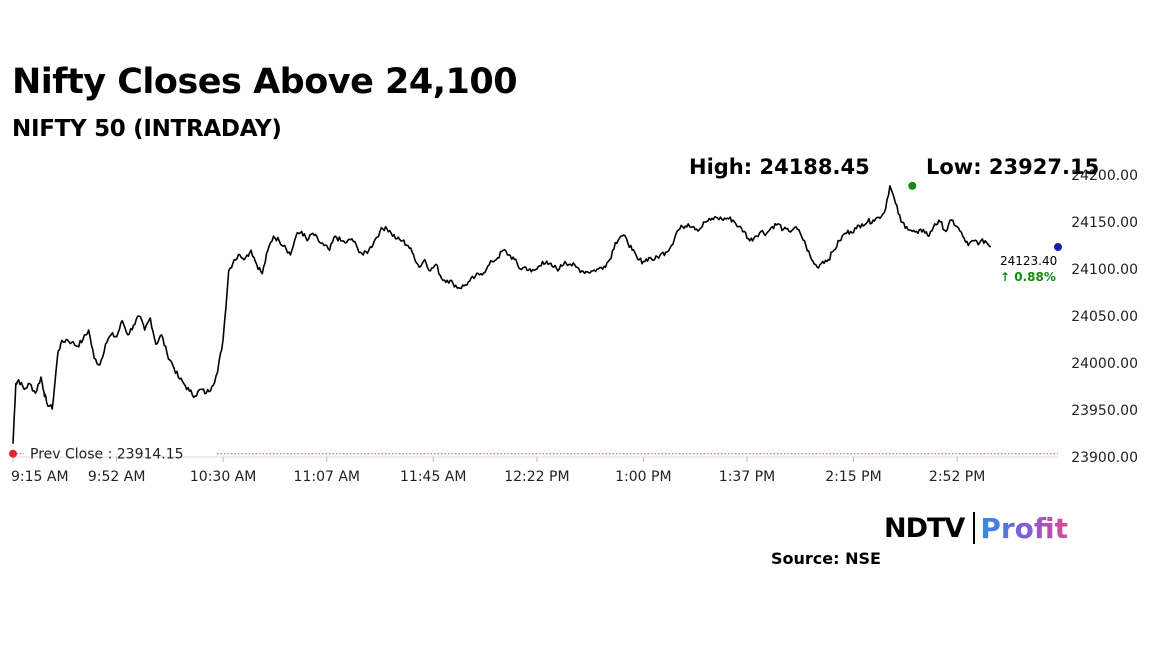  Describe the element at coordinates (433, 477) in the screenshot. I see `x-tick-label: 11:45 AM` at that location.